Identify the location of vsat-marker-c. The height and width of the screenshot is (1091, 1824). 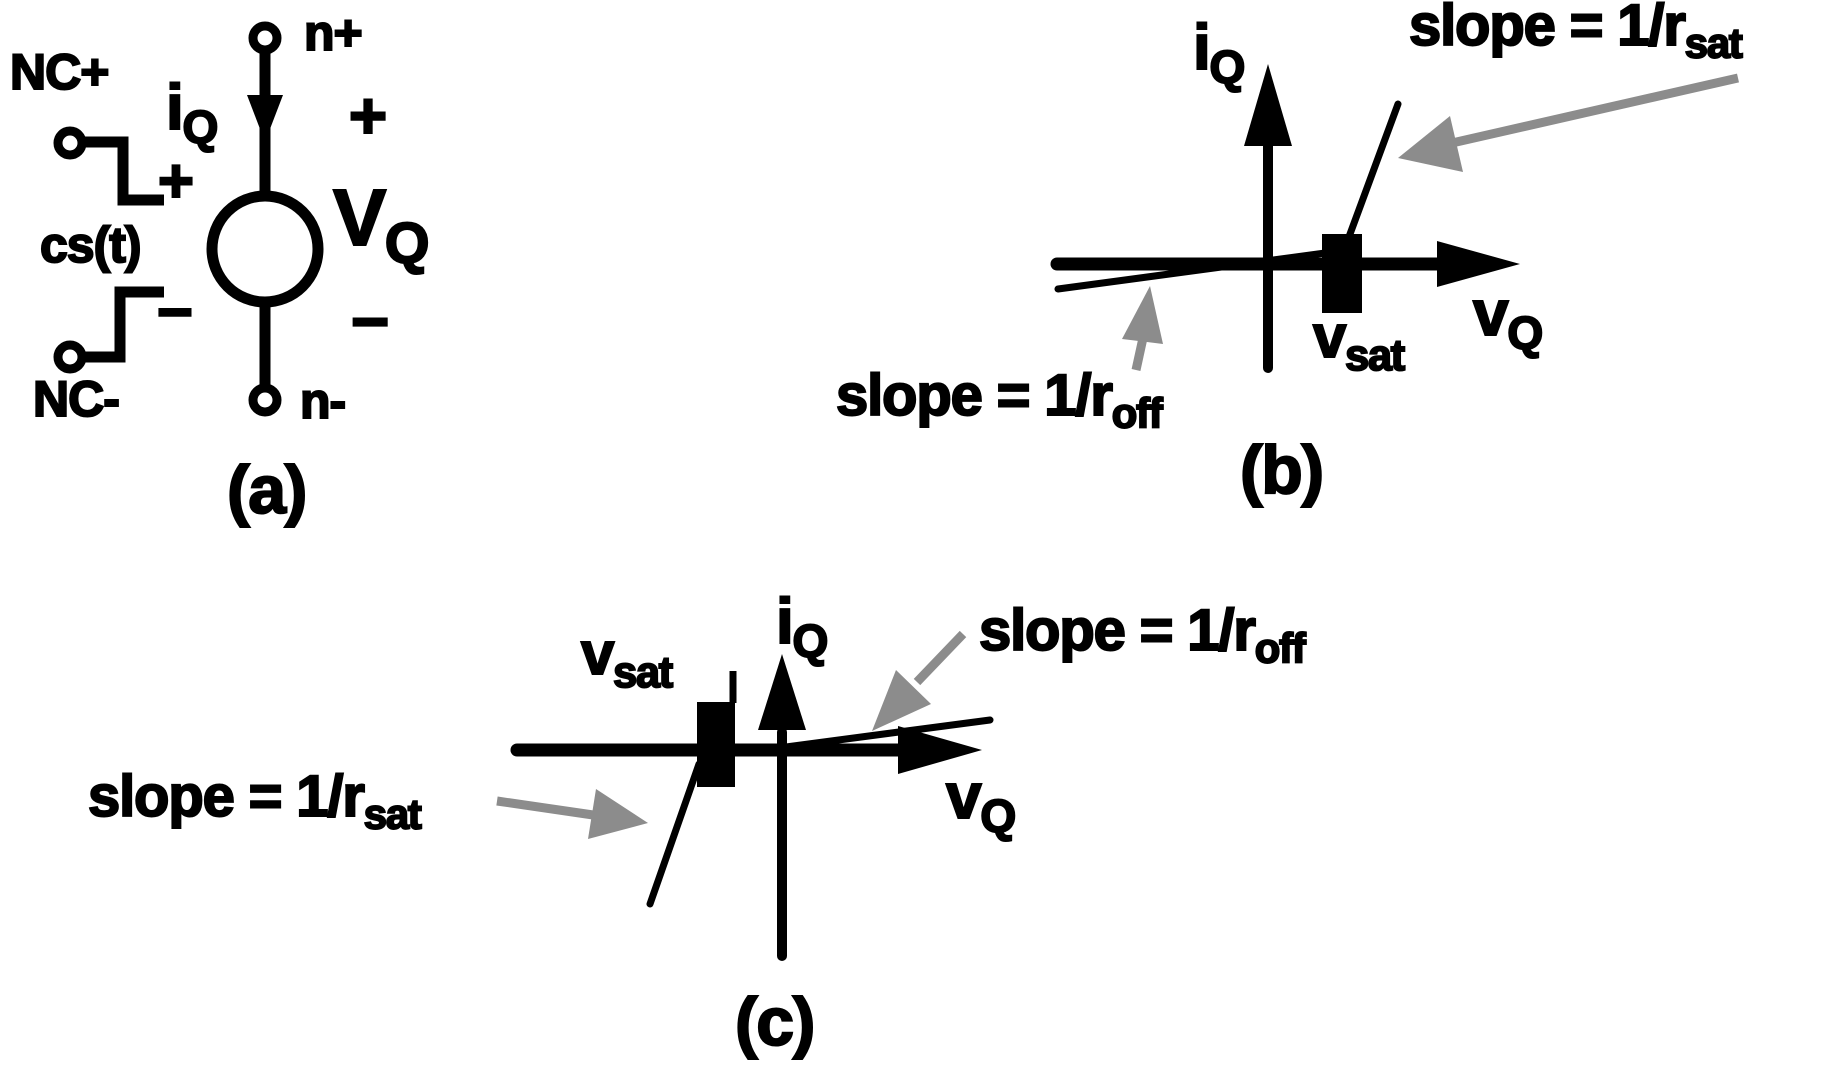
(716, 744).